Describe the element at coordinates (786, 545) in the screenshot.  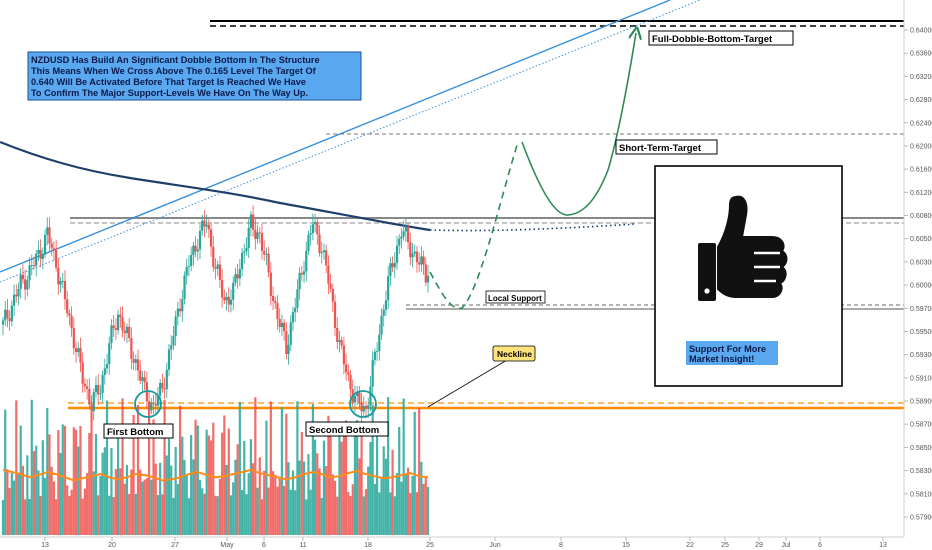
I see `x-tick-label: Jul` at that location.